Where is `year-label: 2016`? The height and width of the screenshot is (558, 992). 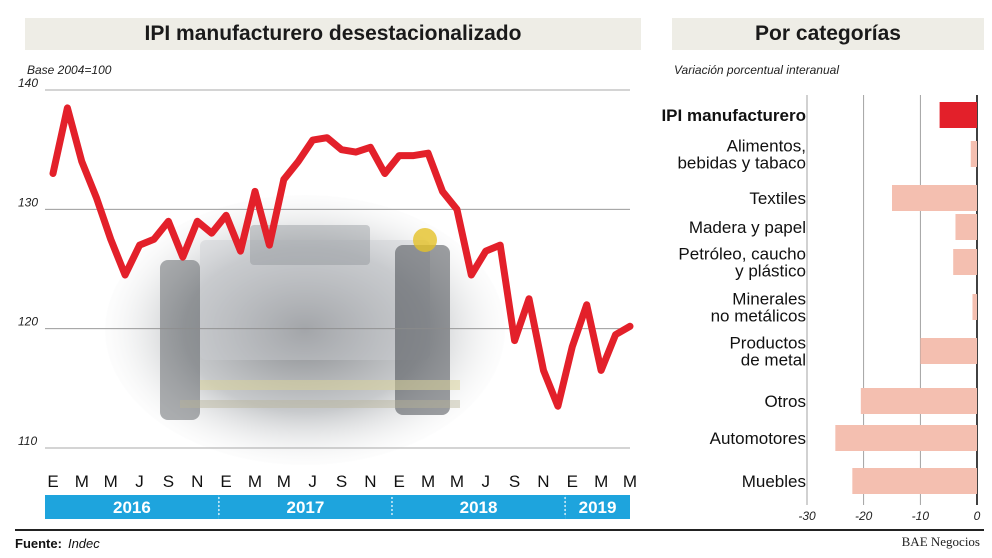 year-label: 2016 is located at coordinates (132, 507).